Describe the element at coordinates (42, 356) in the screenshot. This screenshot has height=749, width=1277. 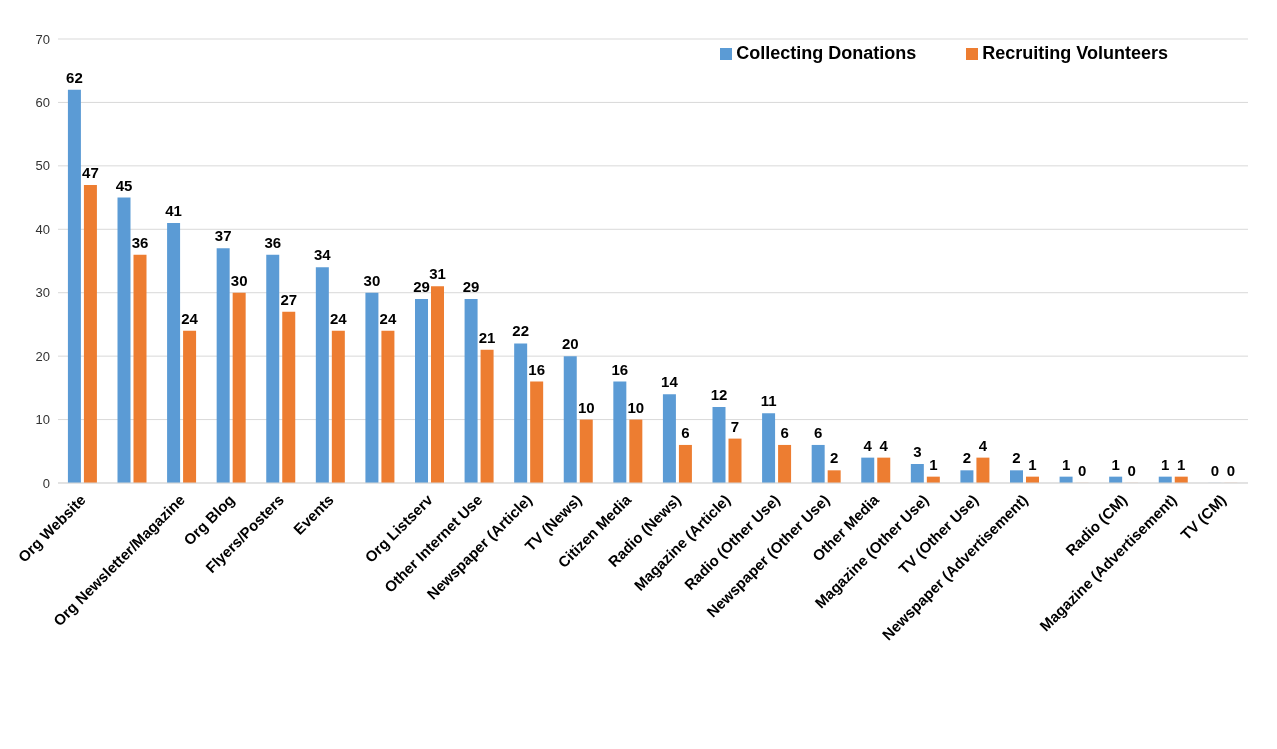
I see `y-tick-label: 20` at that location.